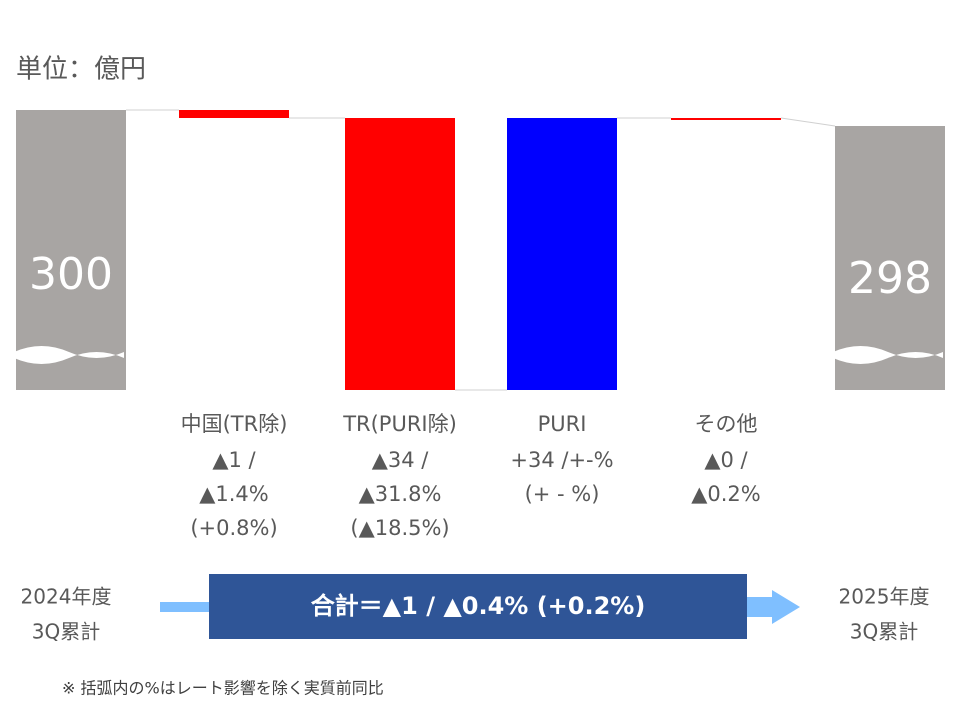  I want to click on unit-label: 単位：億円, so click(81, 70).